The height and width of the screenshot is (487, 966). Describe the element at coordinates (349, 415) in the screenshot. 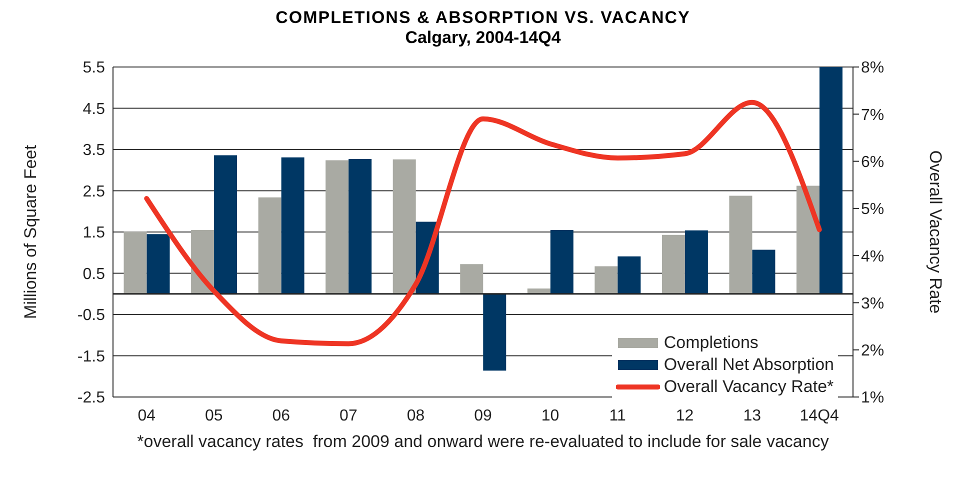

I see `x-tick-label: 07` at that location.